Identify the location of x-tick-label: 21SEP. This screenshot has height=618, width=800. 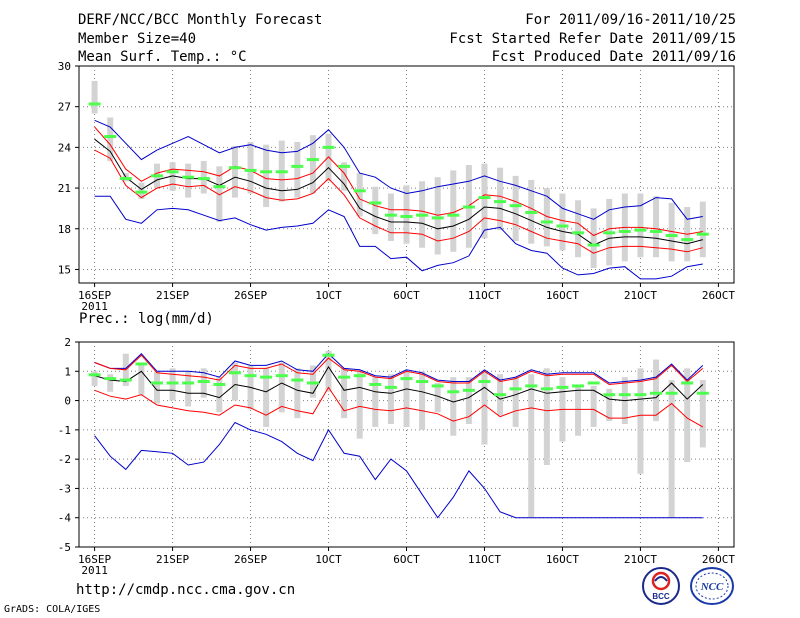
(172, 559).